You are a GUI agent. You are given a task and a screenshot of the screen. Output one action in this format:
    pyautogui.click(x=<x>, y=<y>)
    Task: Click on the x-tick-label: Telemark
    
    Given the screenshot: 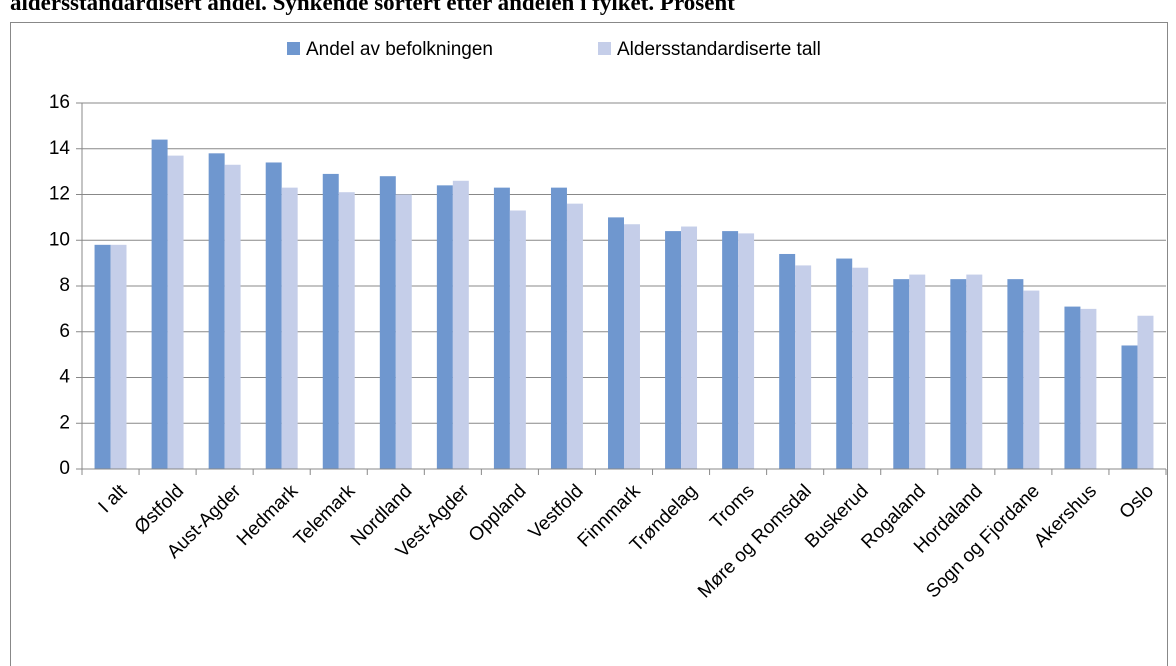 What is the action you would take?
    pyautogui.click(x=325, y=515)
    